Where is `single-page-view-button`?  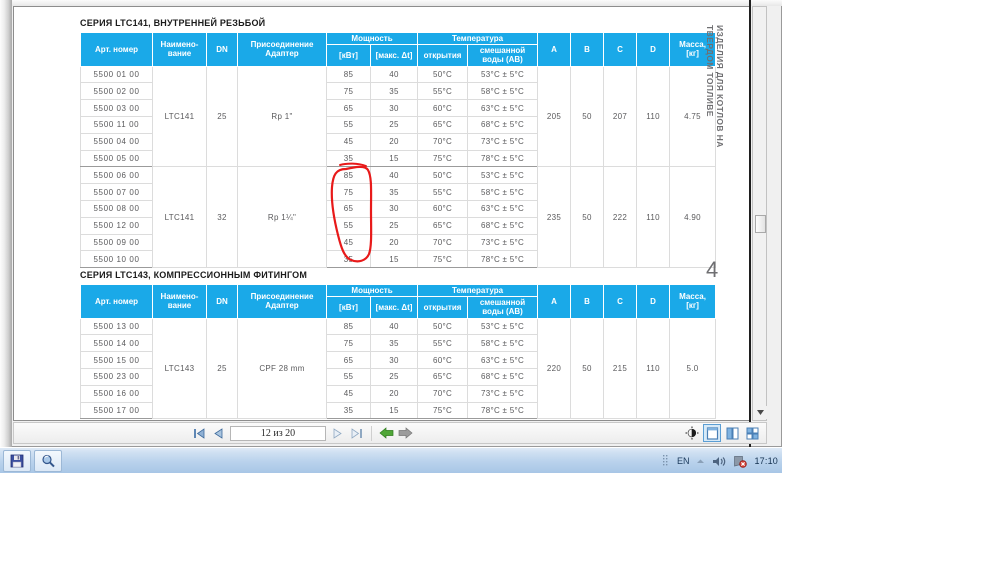
single-page-view-button is located at coordinates (712, 433).